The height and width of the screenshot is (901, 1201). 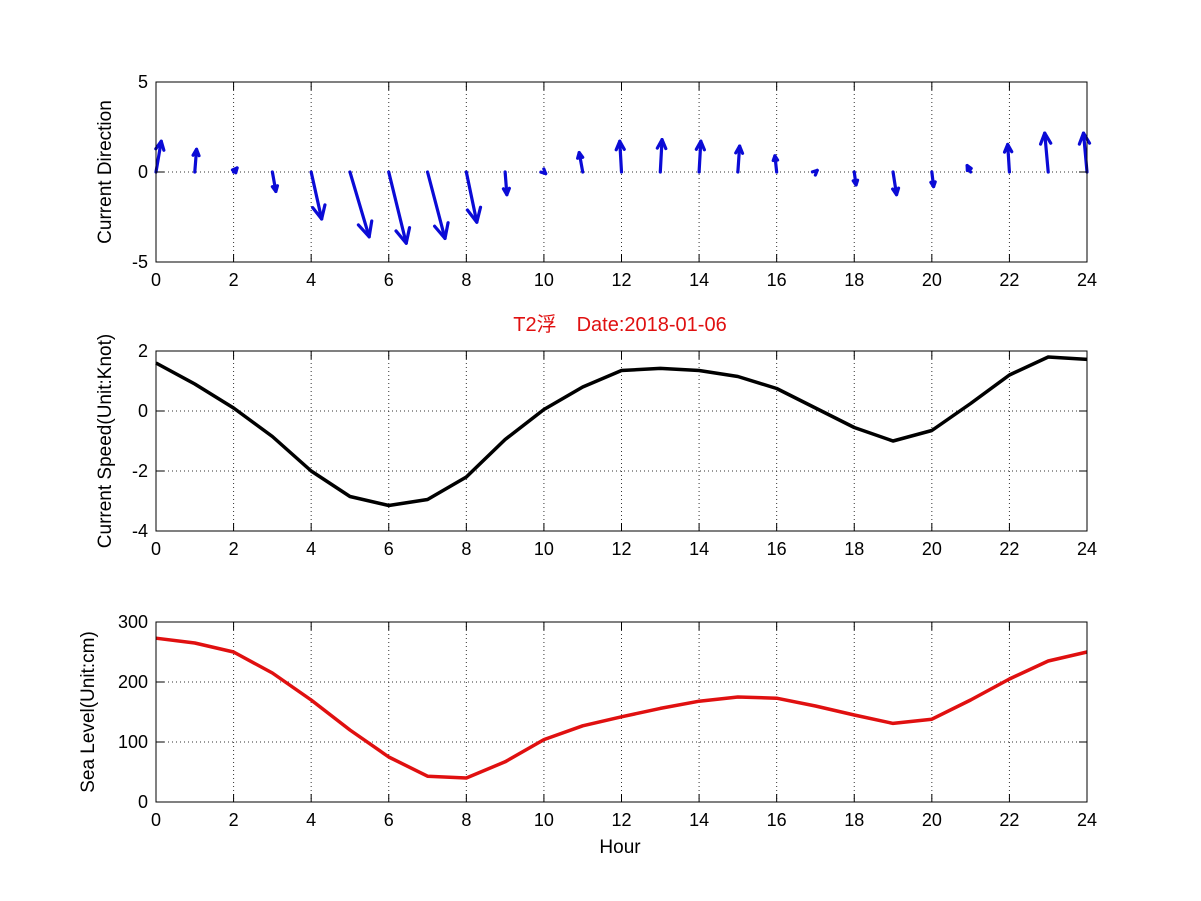 I want to click on panel-2-xtick-label: 10, so click(x=544, y=820).